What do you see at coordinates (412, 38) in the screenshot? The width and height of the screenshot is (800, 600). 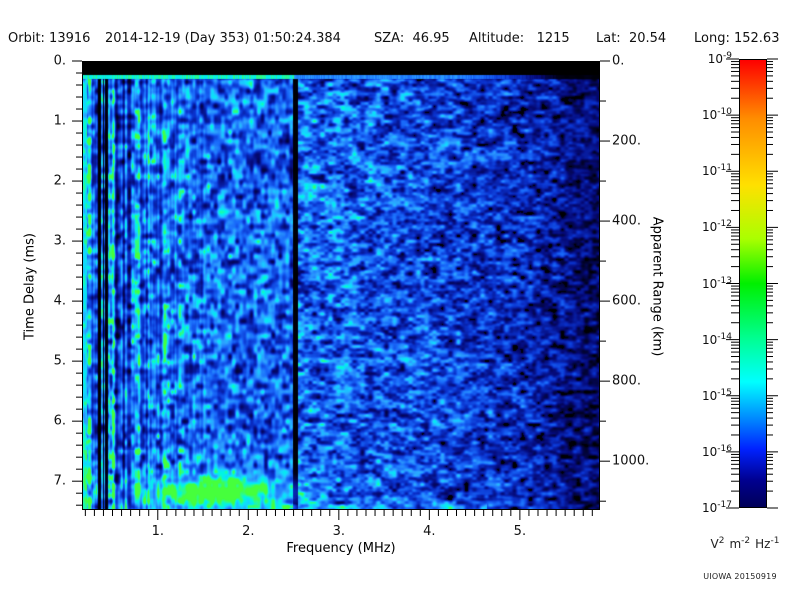 I see `sza-field: SZA: 46.95` at bounding box center [412, 38].